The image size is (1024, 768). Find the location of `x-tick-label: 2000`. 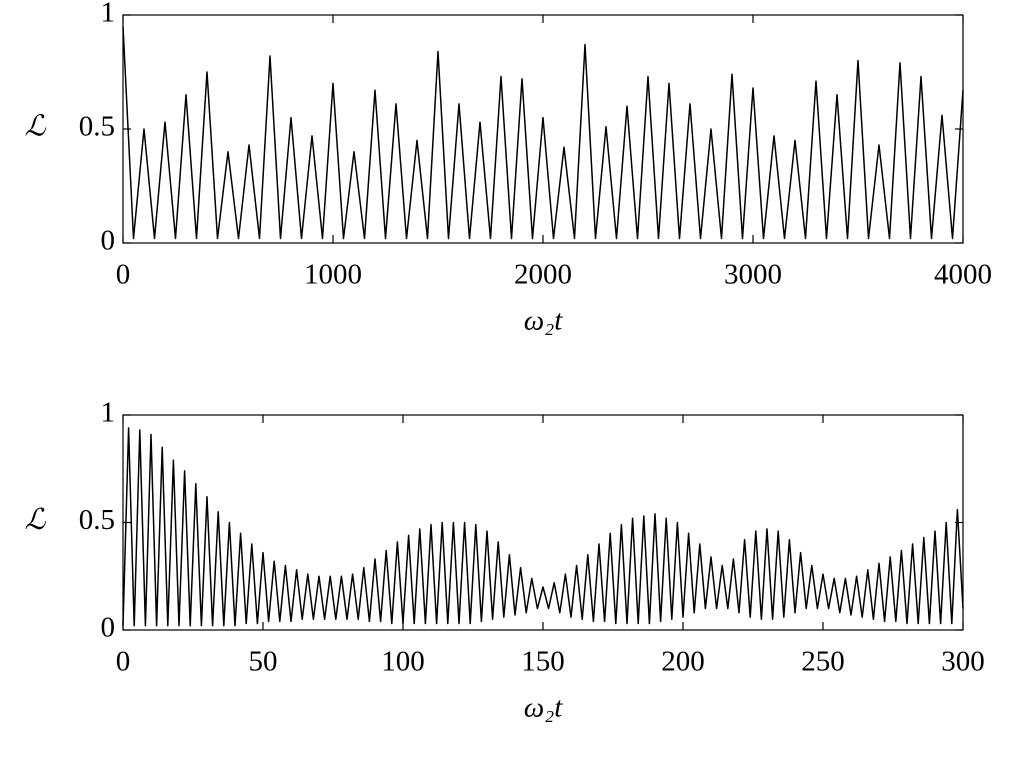

x-tick-label: 2000 is located at coordinates (543, 275).